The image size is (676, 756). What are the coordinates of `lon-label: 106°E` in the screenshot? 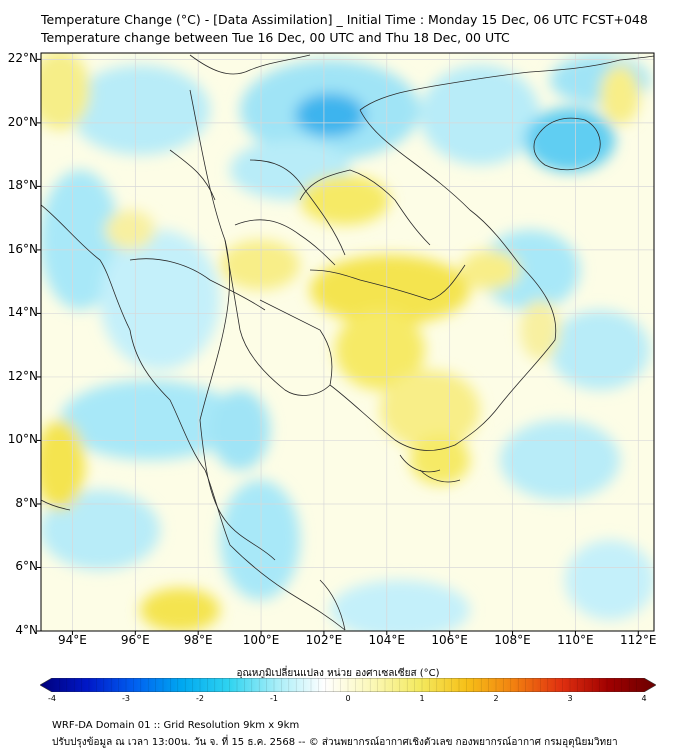 It's located at (449, 640).